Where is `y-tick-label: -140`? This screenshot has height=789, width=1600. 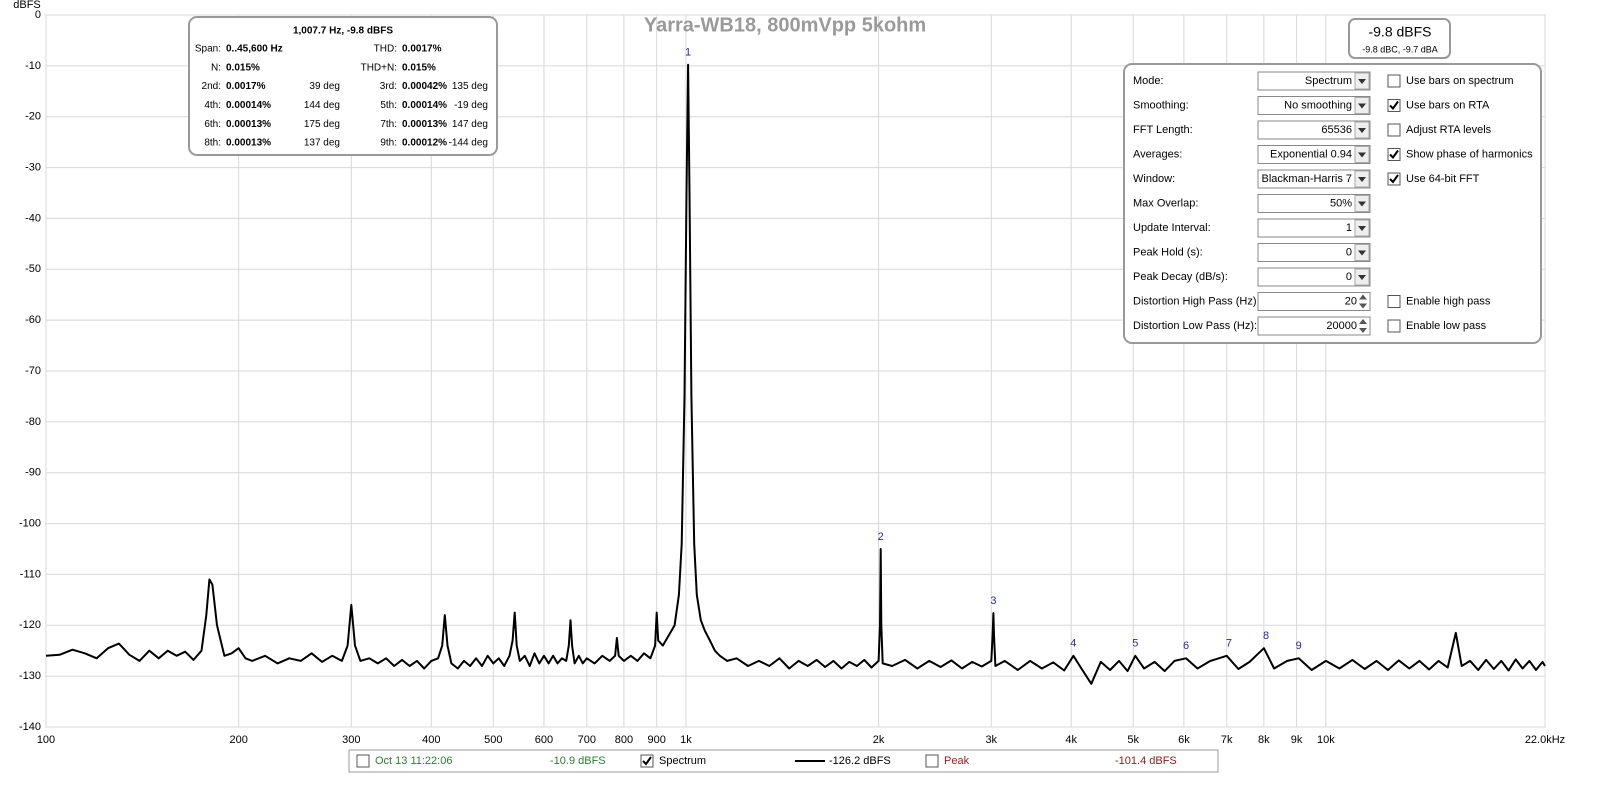 y-tick-label: -140 is located at coordinates (30, 727).